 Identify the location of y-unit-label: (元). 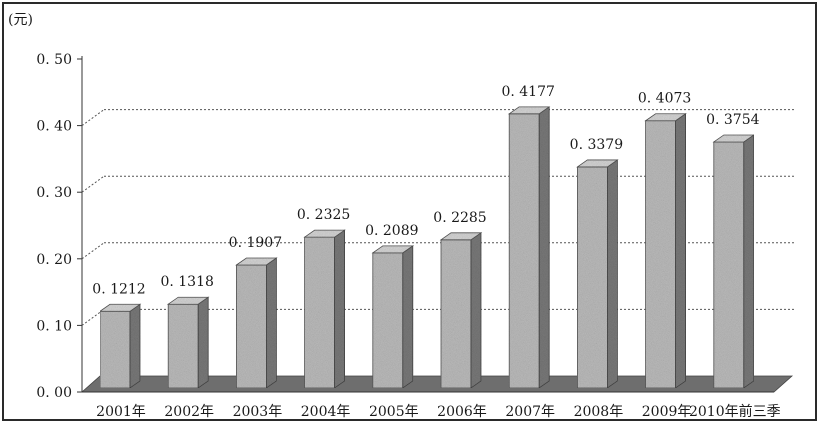
(20, 20).